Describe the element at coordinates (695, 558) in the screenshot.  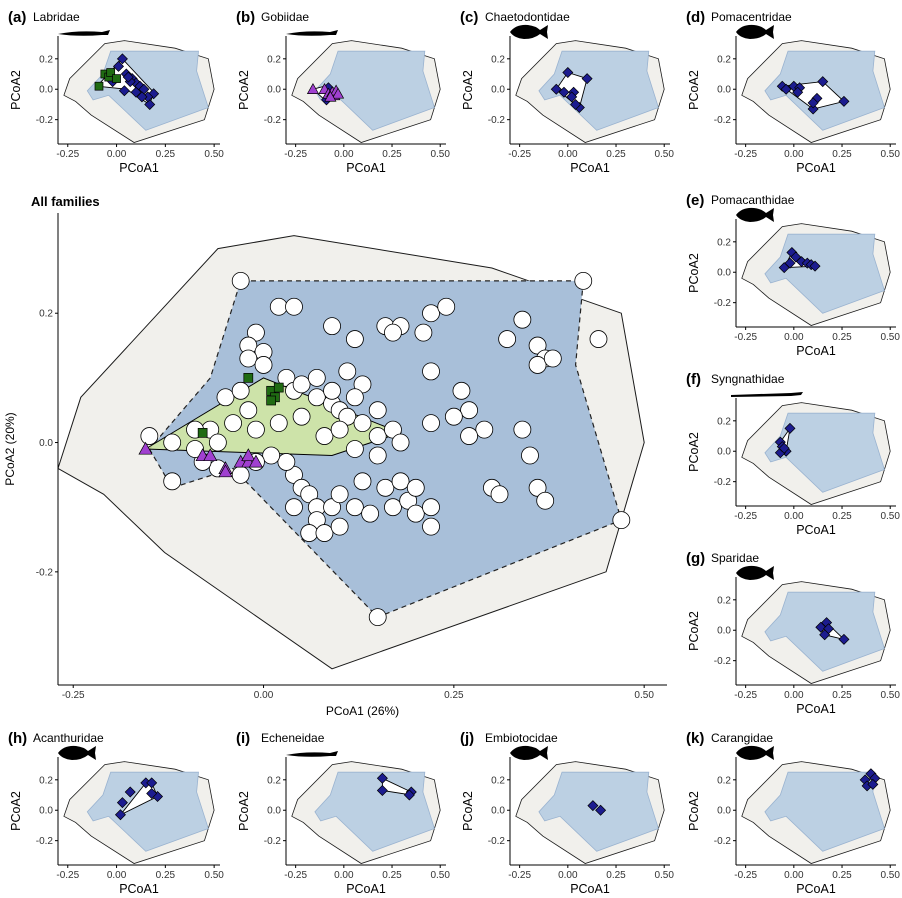
I see `panel-tag: (g)` at that location.